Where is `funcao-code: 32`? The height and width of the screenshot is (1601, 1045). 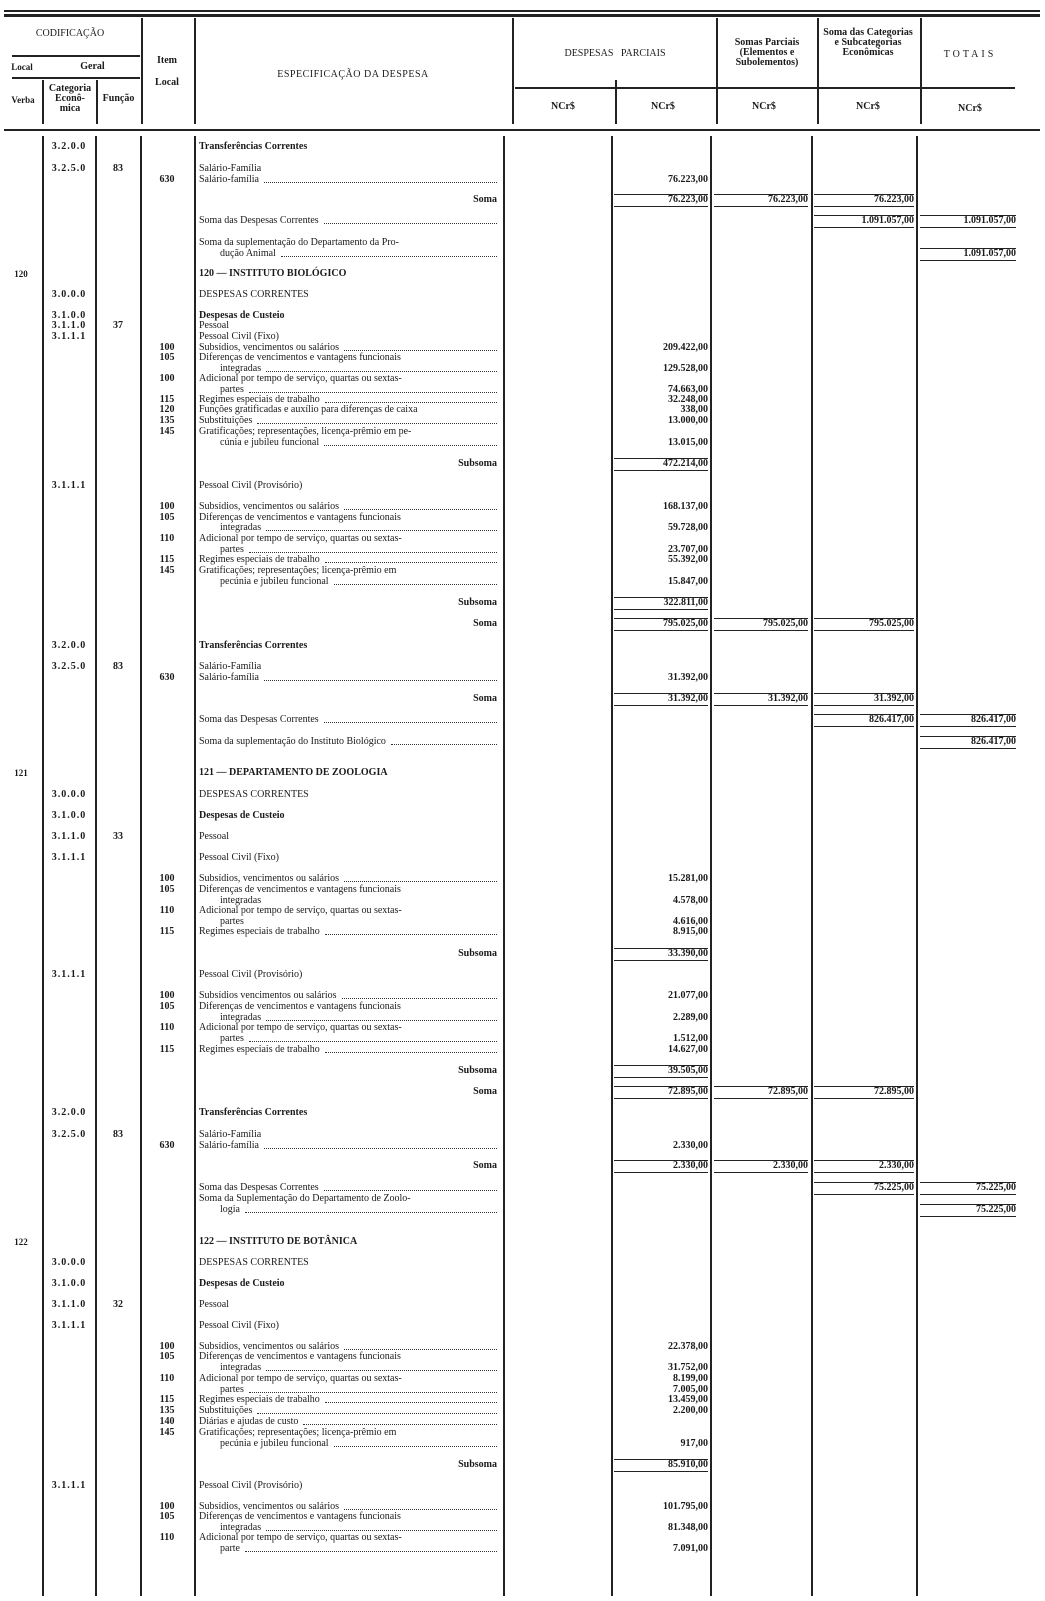
funcao-code: 32 is located at coordinates (118, 1304).